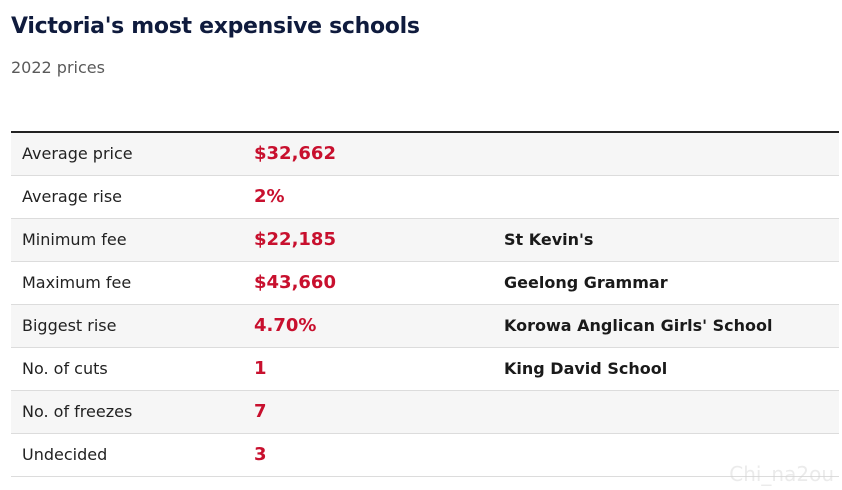  What do you see at coordinates (132, 154) in the screenshot?
I see `row-label: Average price` at bounding box center [132, 154].